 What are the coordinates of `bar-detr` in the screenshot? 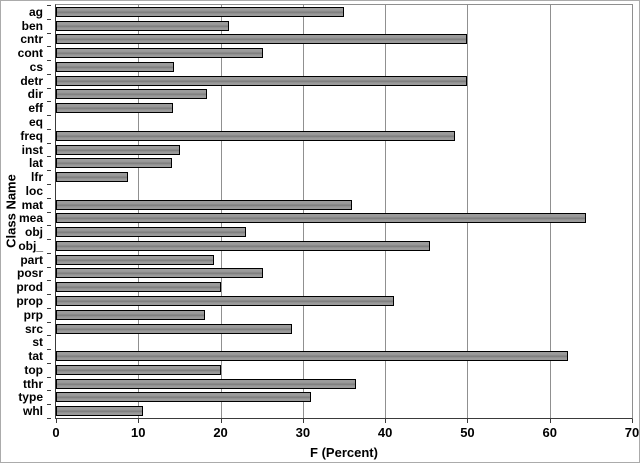 It's located at (262, 80).